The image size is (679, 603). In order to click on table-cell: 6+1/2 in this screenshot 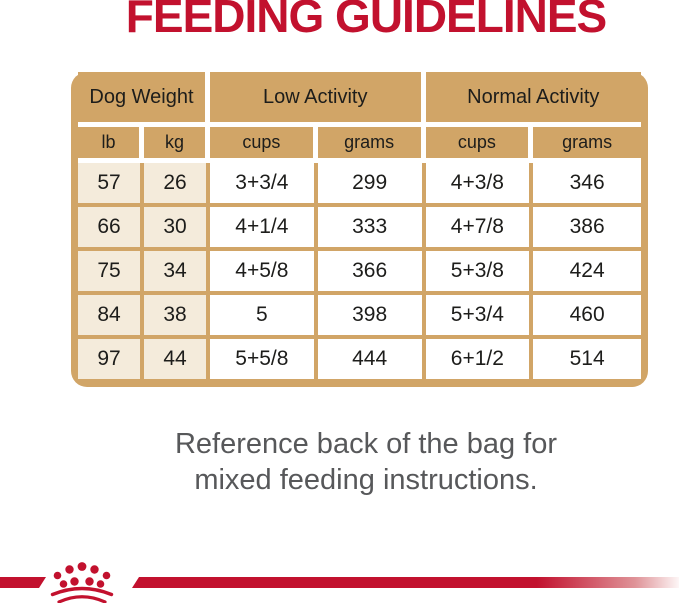, I will do `click(479, 359)`.